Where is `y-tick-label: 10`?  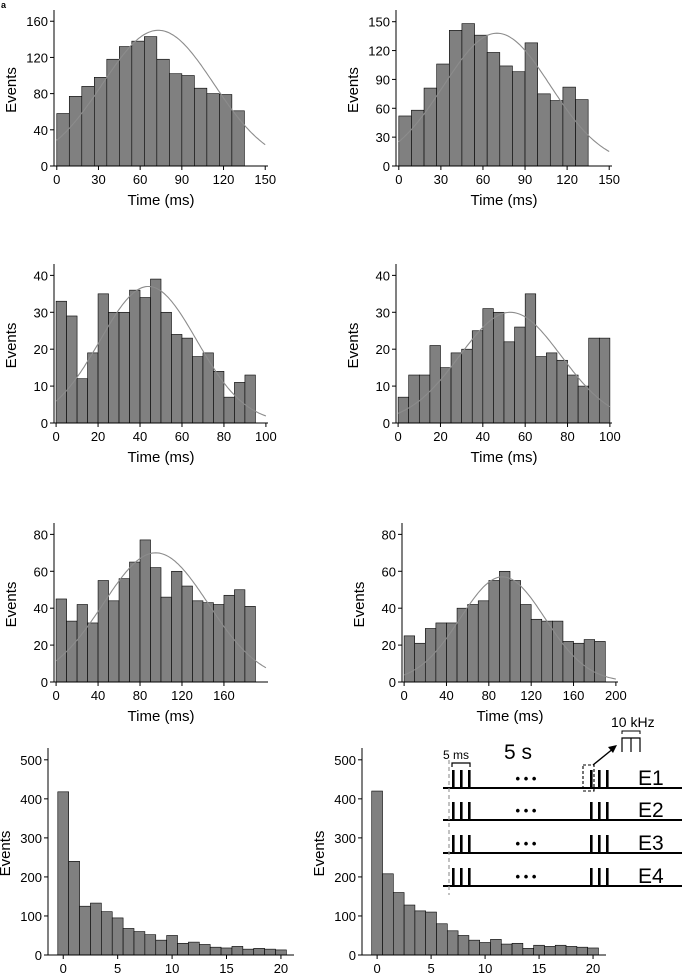 y-tick-label: 10 is located at coordinates (383, 386).